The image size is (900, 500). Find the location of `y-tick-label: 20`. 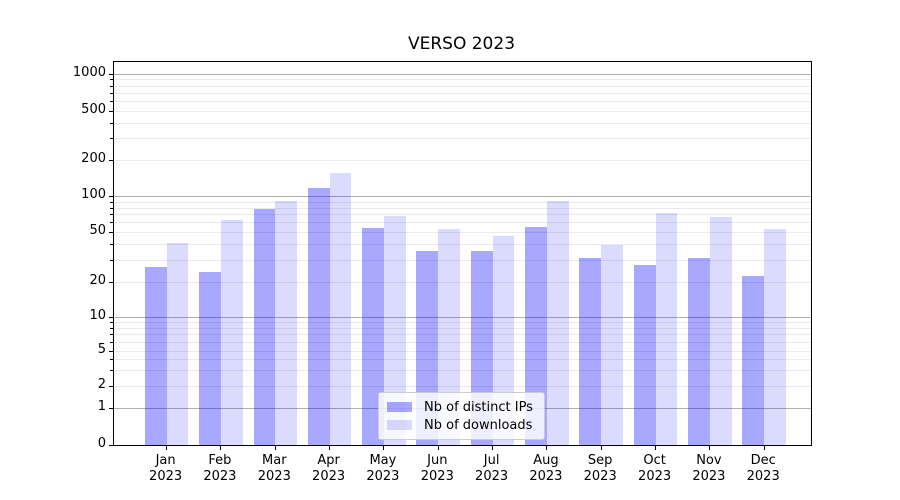

y-tick-label: 20 is located at coordinates (97, 280).